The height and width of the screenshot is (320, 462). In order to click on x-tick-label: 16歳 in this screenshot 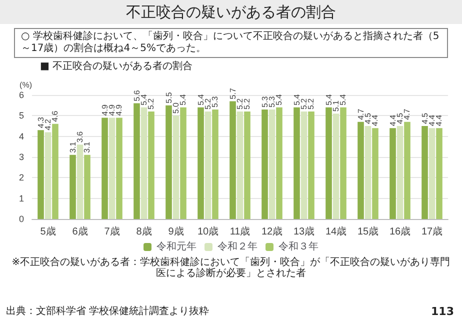, I will do `click(400, 232)`.